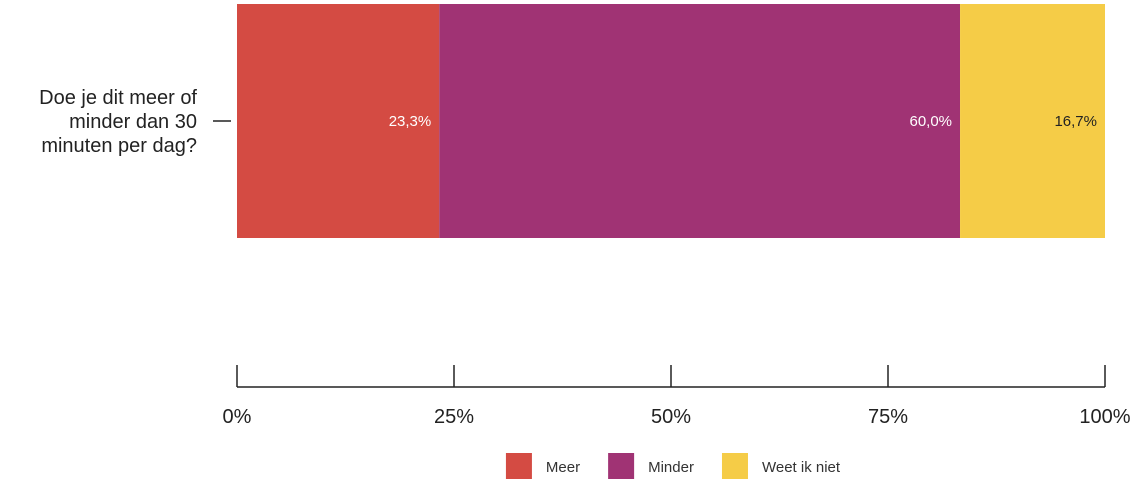  Describe the element at coordinates (454, 417) in the screenshot. I see `x-tick-label: 25%` at that location.